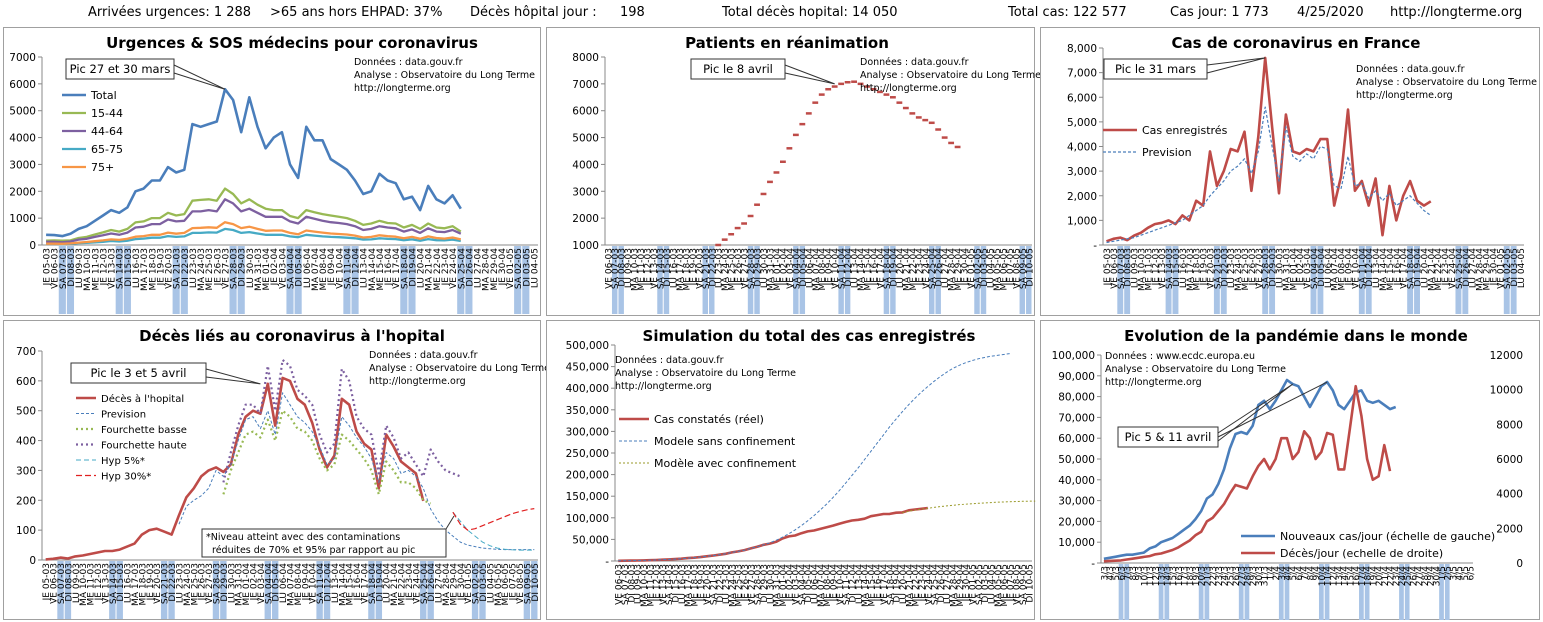 The image size is (1543, 622). Describe the element at coordinates (1030, 583) in the screenshot. I see `x-tick-label: DI 10-05` at that location.